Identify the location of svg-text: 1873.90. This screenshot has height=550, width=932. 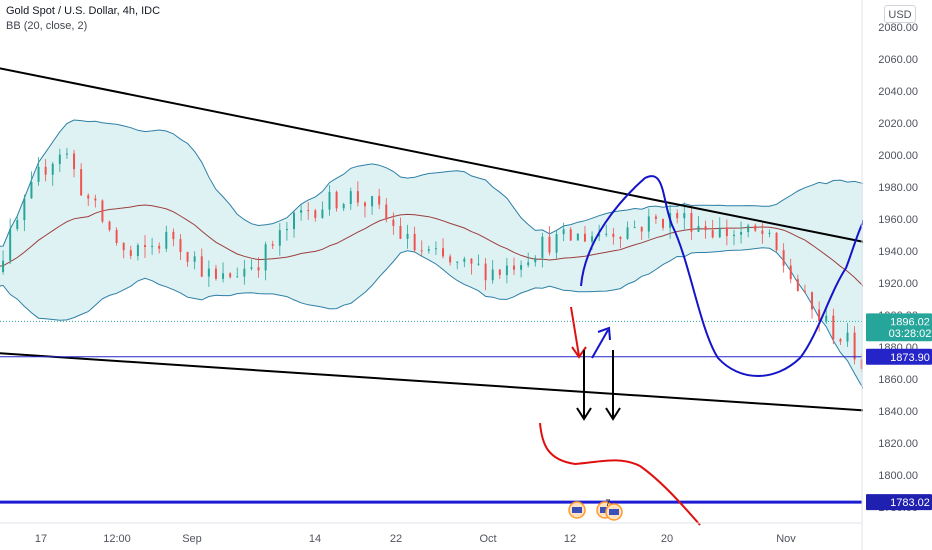
(910, 358).